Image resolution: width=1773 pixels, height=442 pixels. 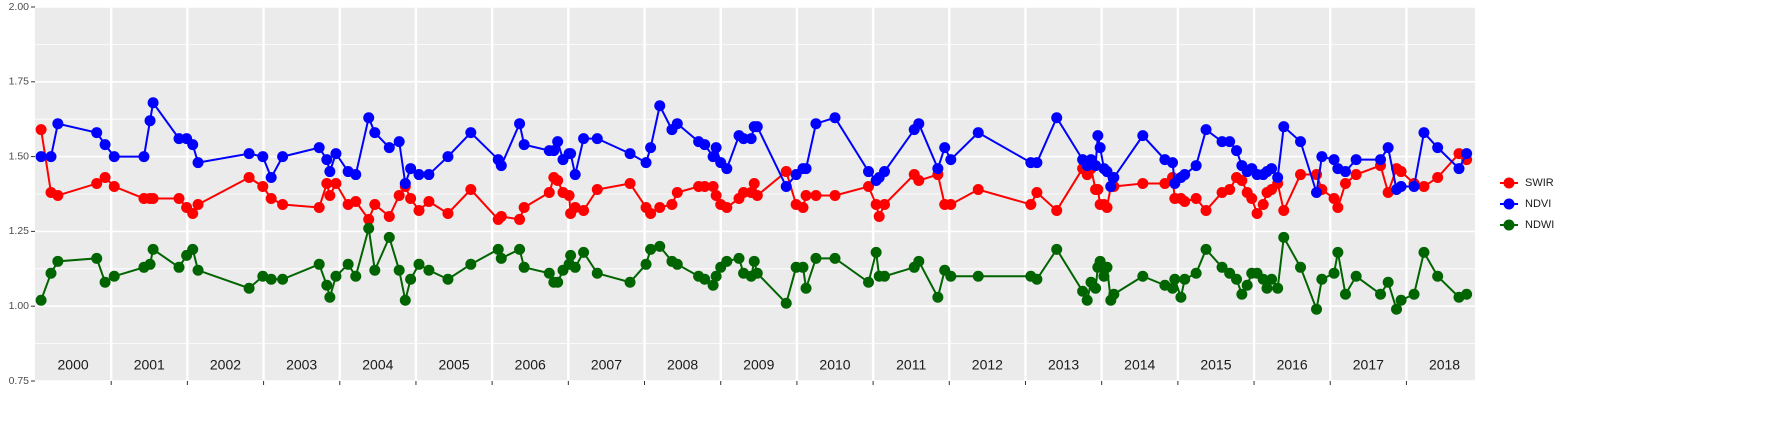 What do you see at coordinates (911, 365) in the screenshot?
I see `year-label: 2011` at bounding box center [911, 365].